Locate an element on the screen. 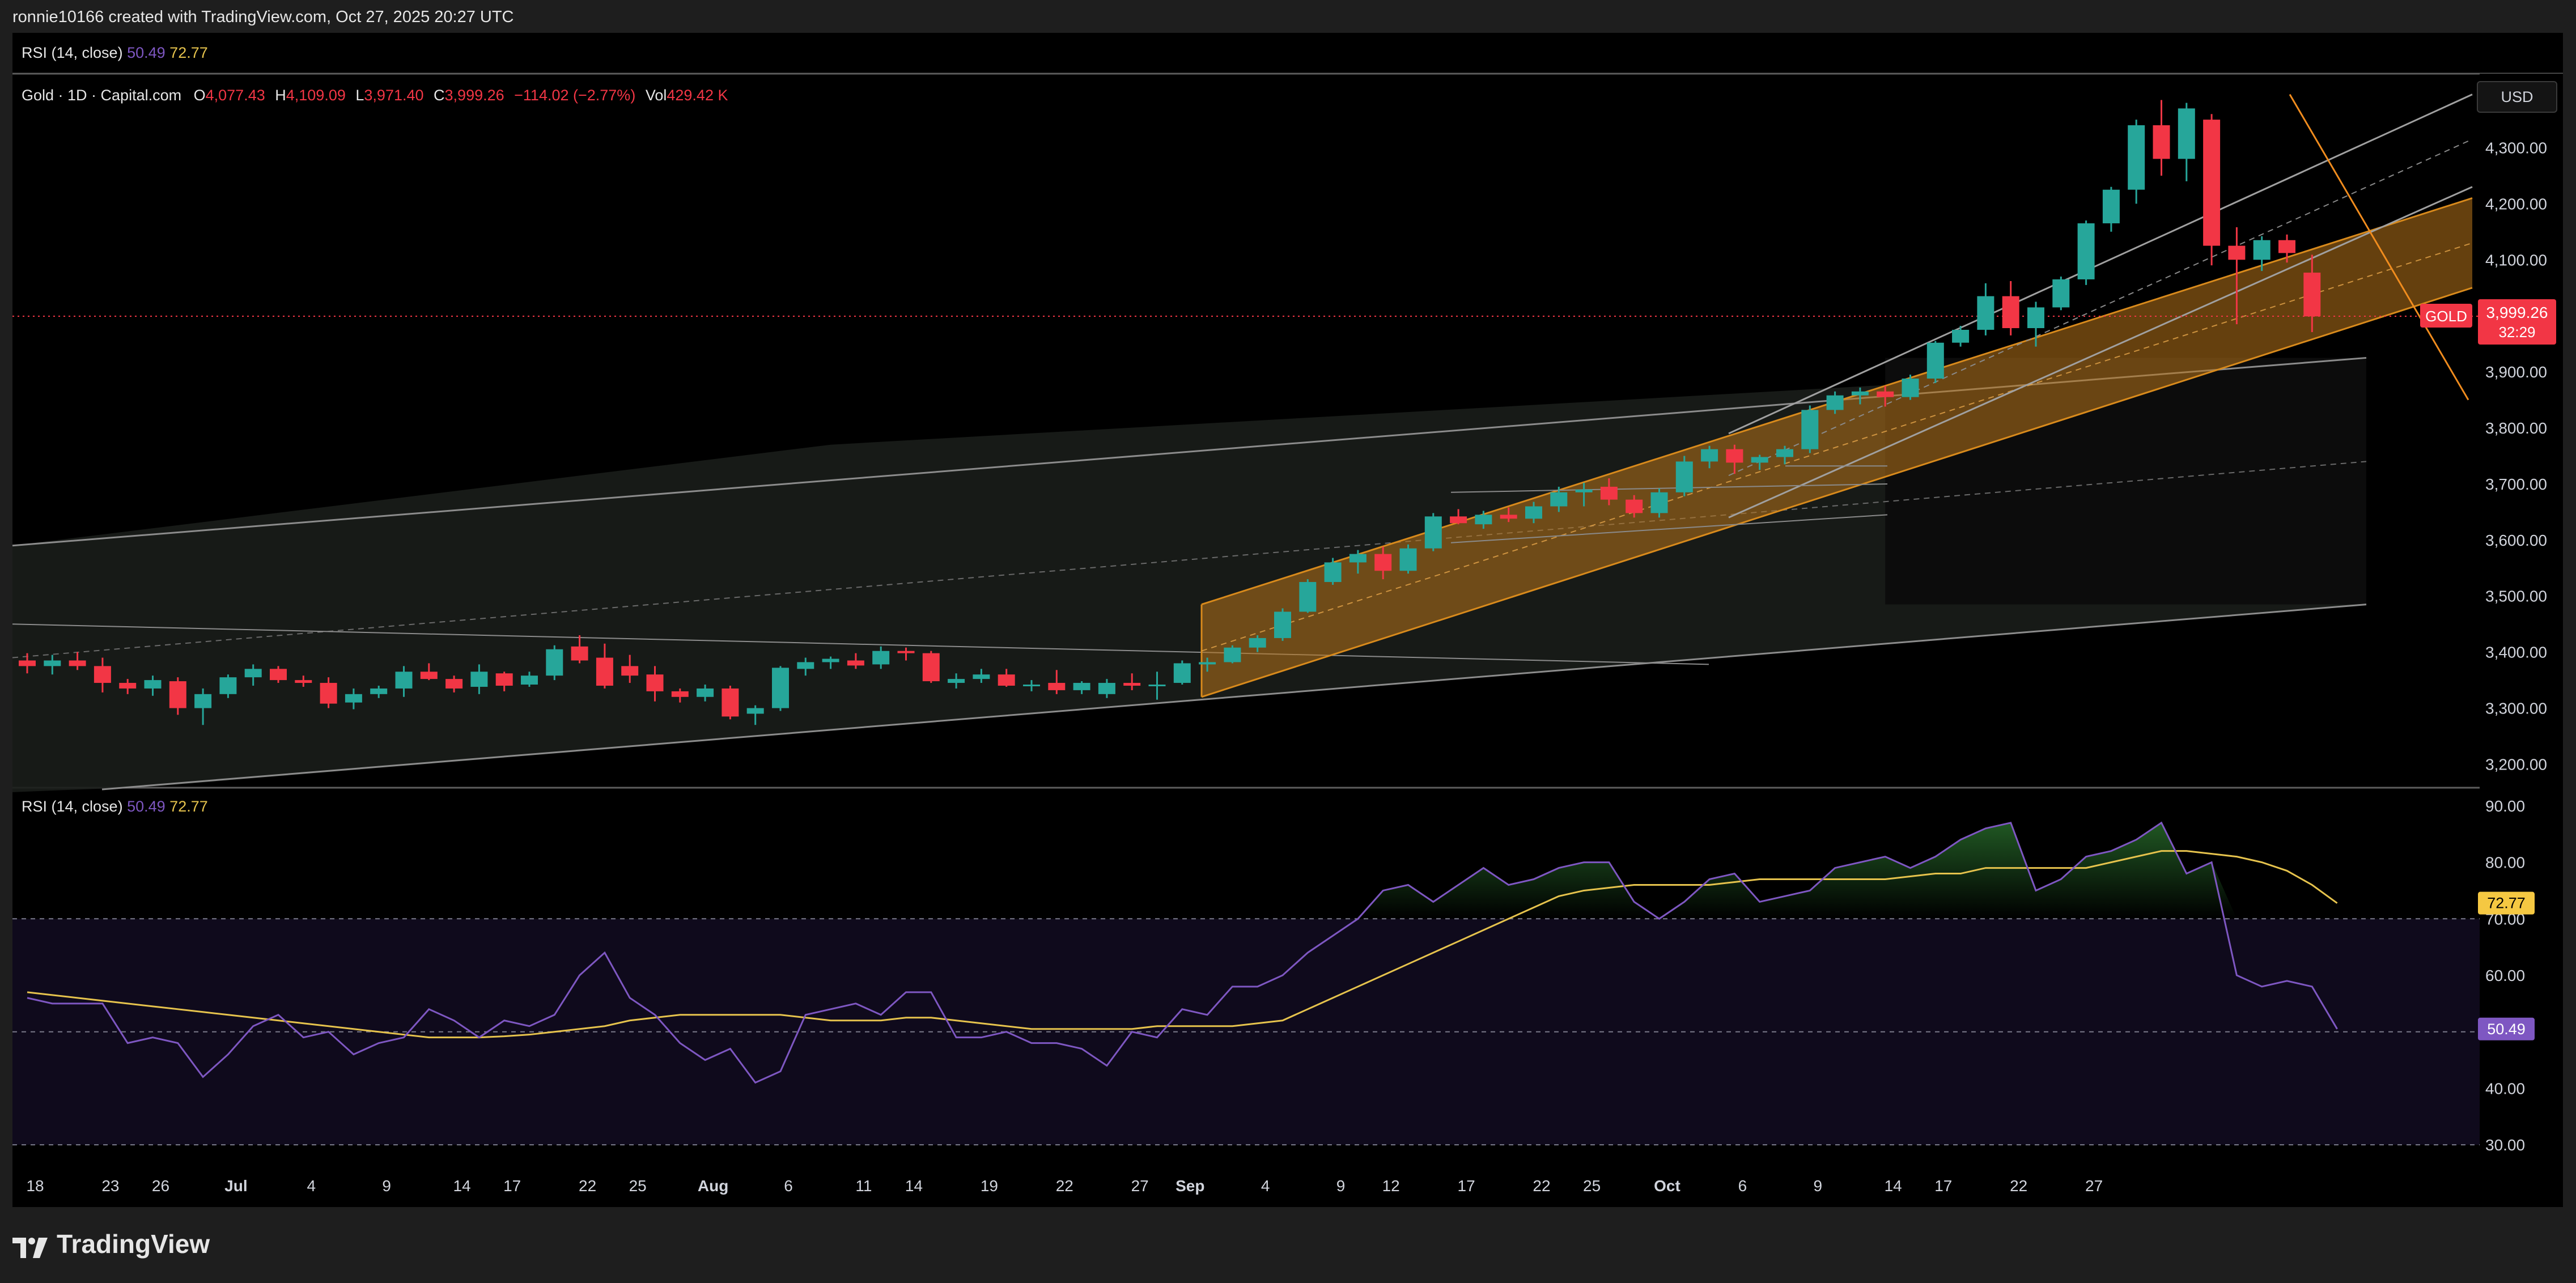 The width and height of the screenshot is (2576, 1283). rsi-pane-legend: RSI (14, close) 50.49 72.77 is located at coordinates (115, 806).